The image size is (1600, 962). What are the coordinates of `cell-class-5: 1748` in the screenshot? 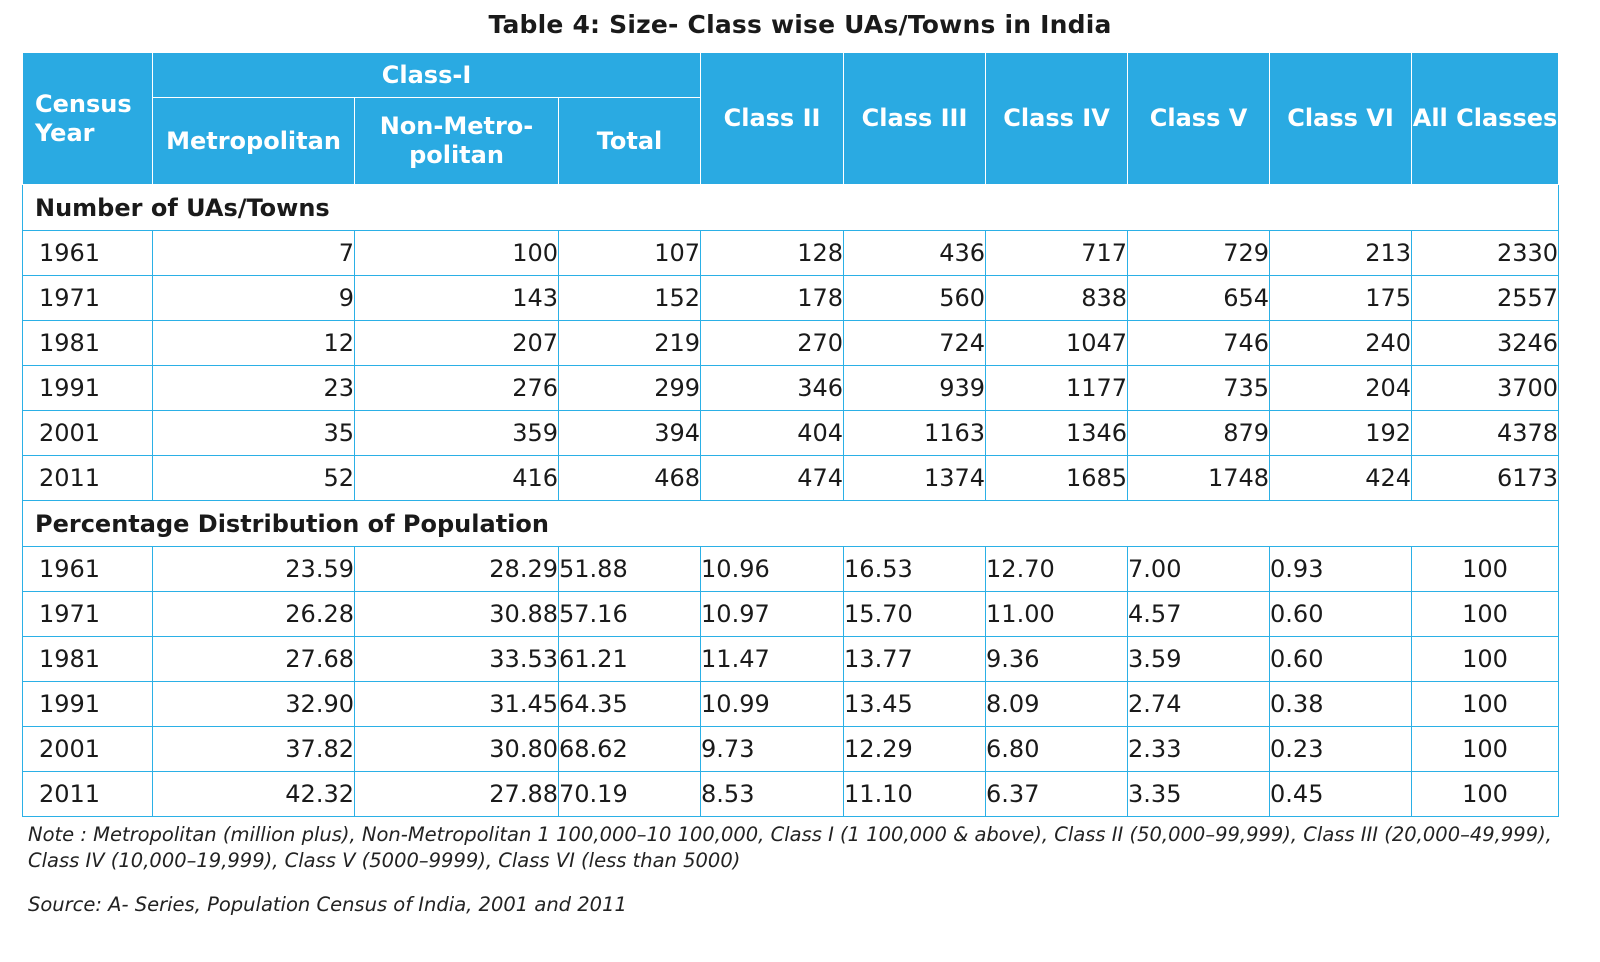 It's located at (1199, 478).